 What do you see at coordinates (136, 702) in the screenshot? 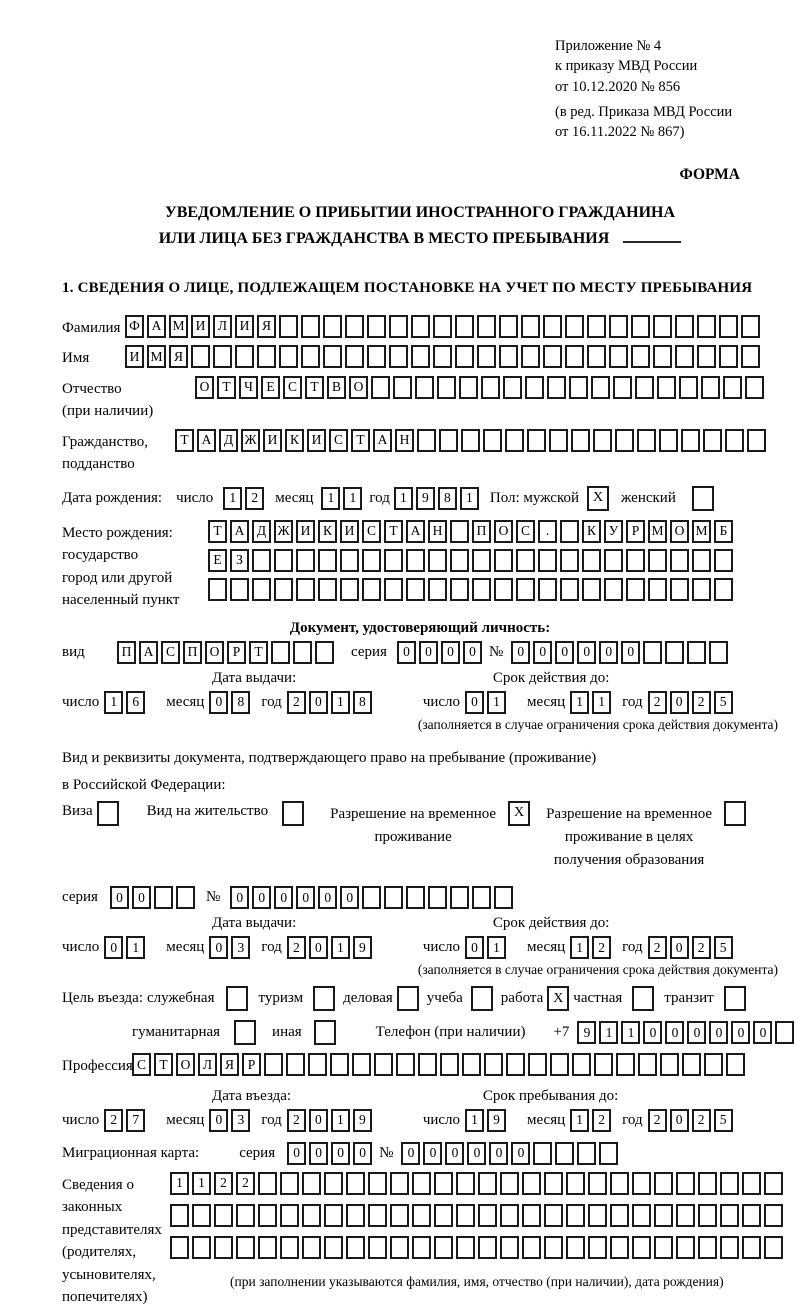
I see `char-cell: 6` at bounding box center [136, 702].